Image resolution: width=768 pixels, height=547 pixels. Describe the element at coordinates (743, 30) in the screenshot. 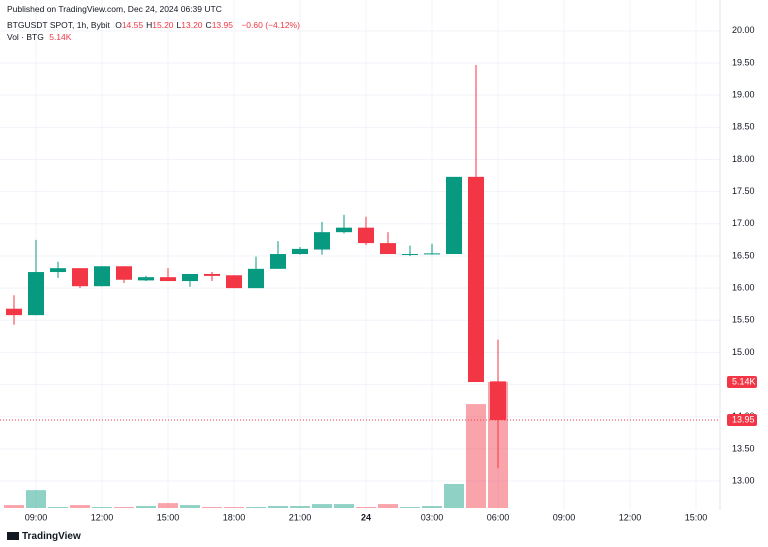

I see `y-tick-label: 20.00` at that location.